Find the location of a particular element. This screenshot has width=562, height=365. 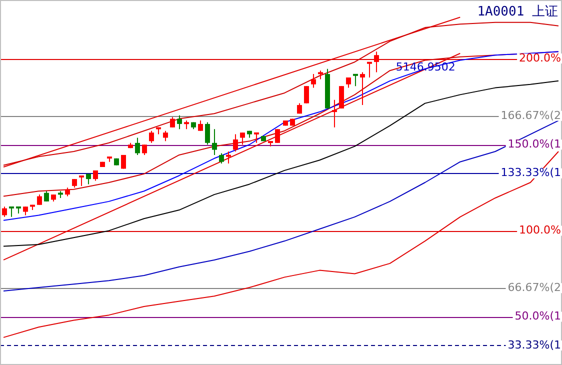

y-tick-label: 50.0%(1 is located at coordinates (537, 316).